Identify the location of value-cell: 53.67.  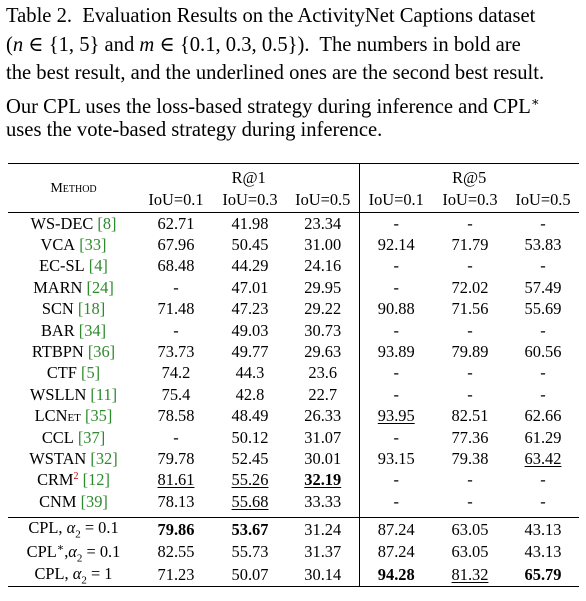
(250, 529).